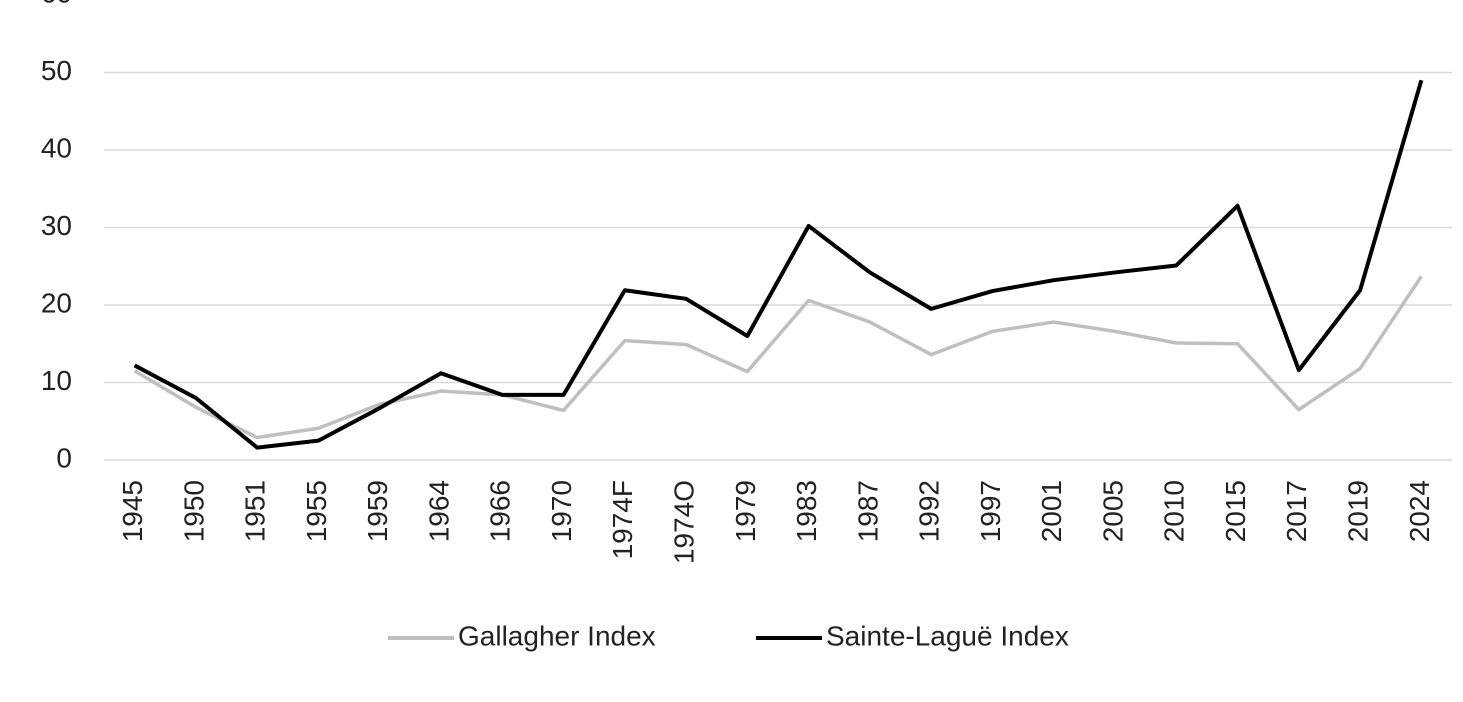 This screenshot has height=702, width=1463. Describe the element at coordinates (64, 457) in the screenshot. I see `y-tick-label: 0` at that location.